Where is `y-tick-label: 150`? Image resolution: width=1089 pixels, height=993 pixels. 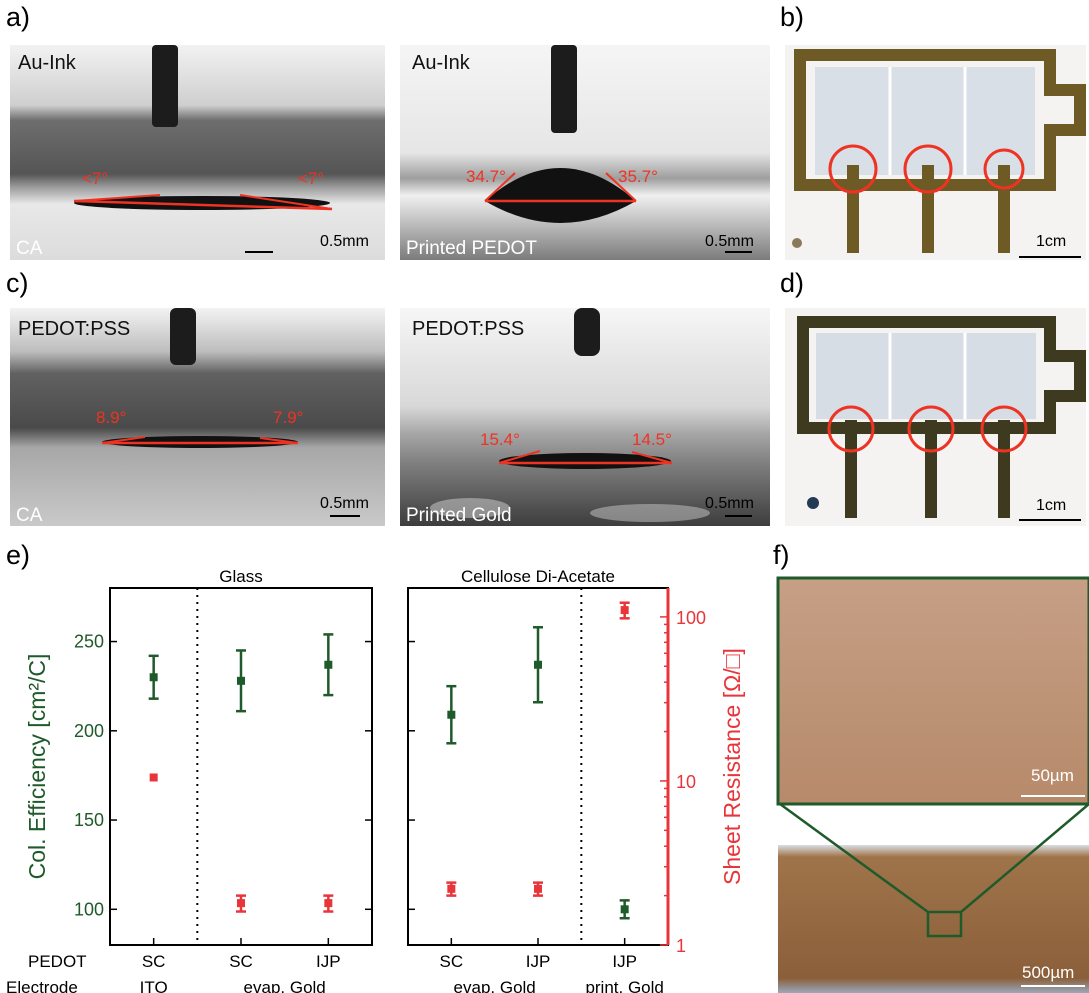 y-tick-label: 150 is located at coordinates (89, 820).